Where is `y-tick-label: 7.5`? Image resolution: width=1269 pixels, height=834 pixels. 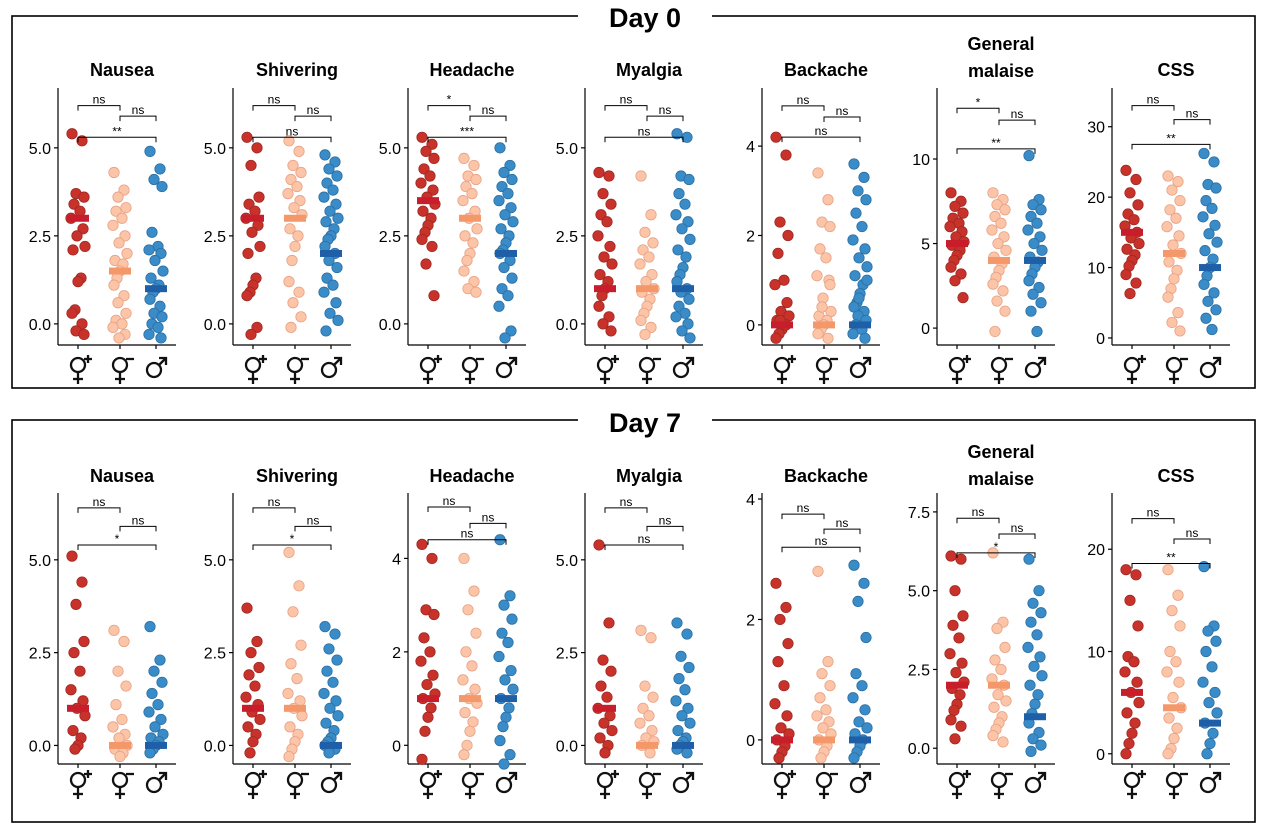
y-tick-label: 7.5 is located at coordinates (919, 513).